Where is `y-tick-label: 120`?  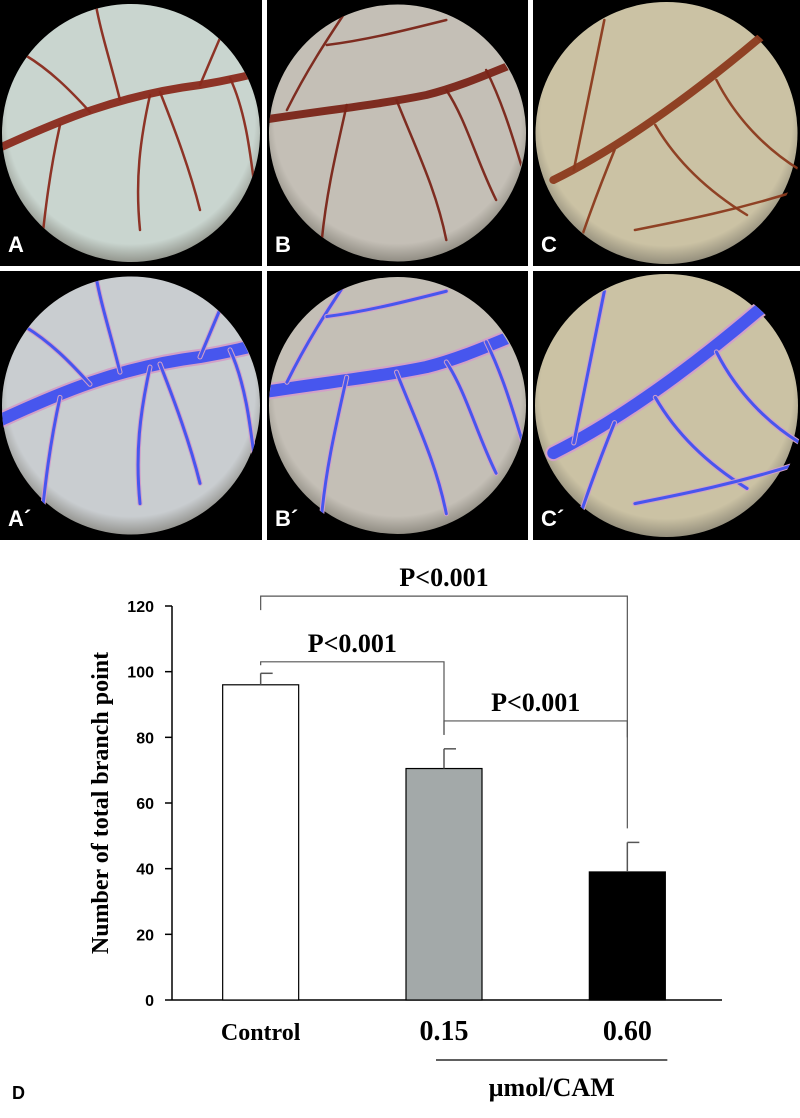
y-tick-label: 120 is located at coordinates (140, 607).